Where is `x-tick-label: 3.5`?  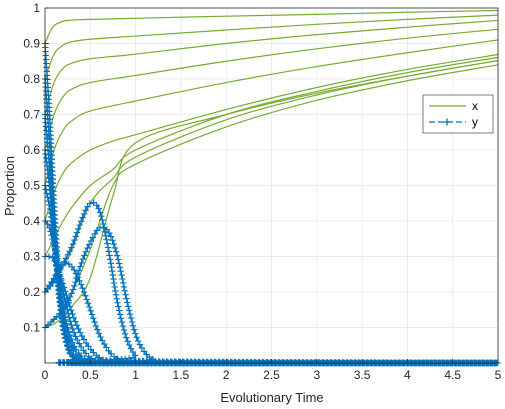
x-tick-label: 3.5 is located at coordinates (362, 375).